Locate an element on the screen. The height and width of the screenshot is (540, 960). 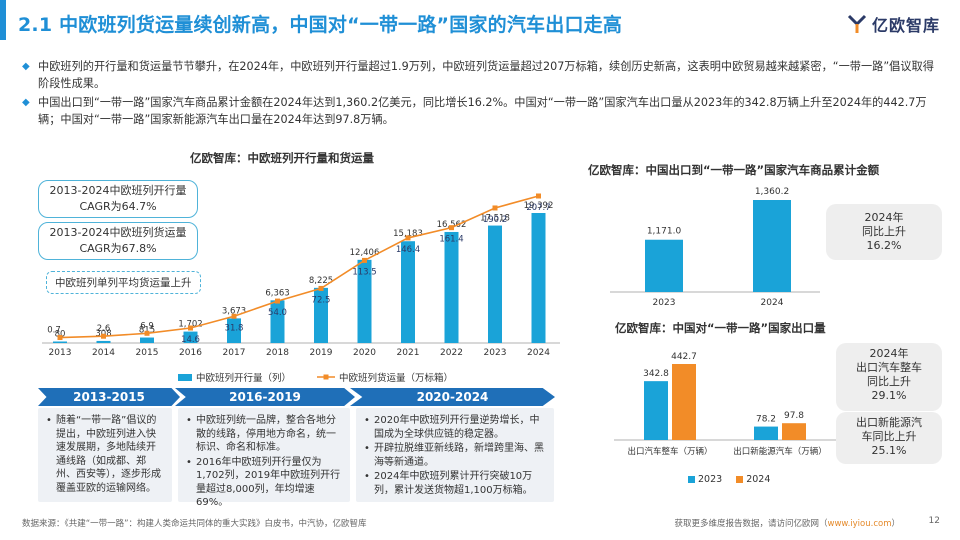
growth-amount-l1: 2024年 is located at coordinates (884, 217).